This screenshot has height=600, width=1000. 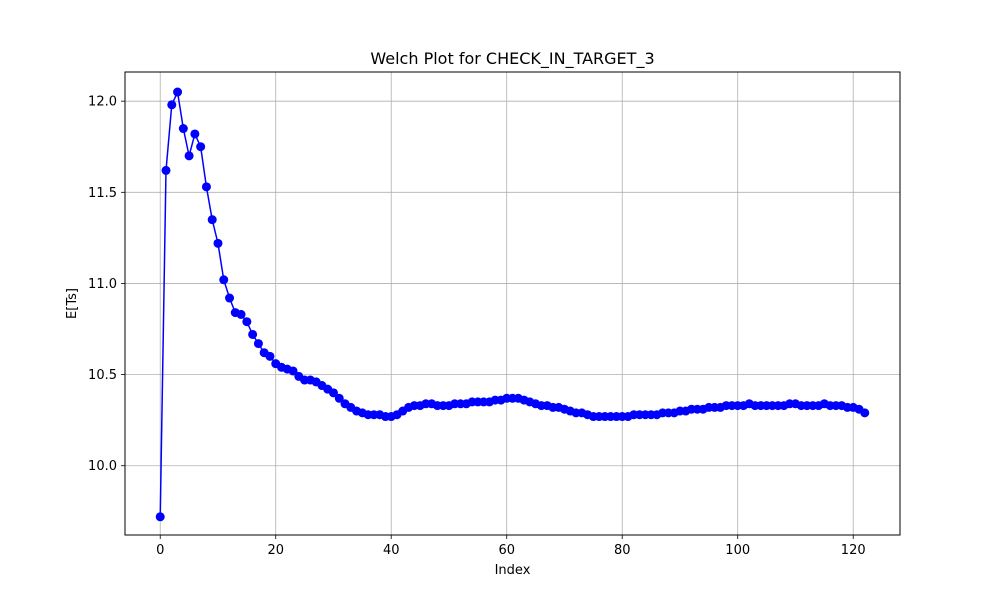 I want to click on x-axis-label: Index, so click(x=513, y=570).